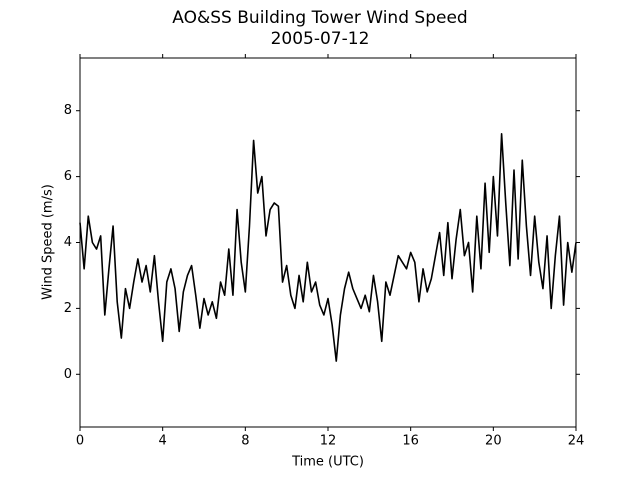  Describe the element at coordinates (320, 39) in the screenshot. I see `chart-subtitle: 2005-07-12` at that location.